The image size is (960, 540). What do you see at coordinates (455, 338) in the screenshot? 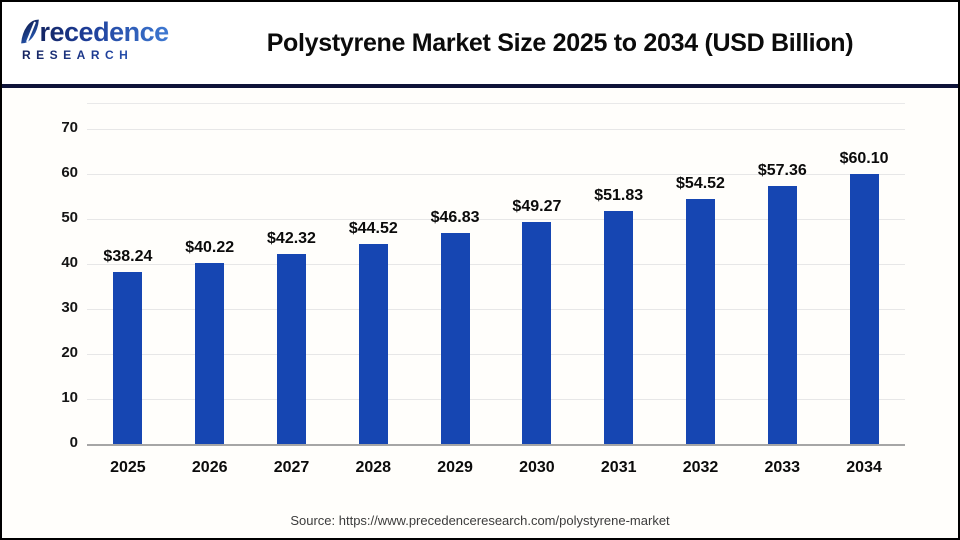
I see `bar-2029` at bounding box center [455, 338].